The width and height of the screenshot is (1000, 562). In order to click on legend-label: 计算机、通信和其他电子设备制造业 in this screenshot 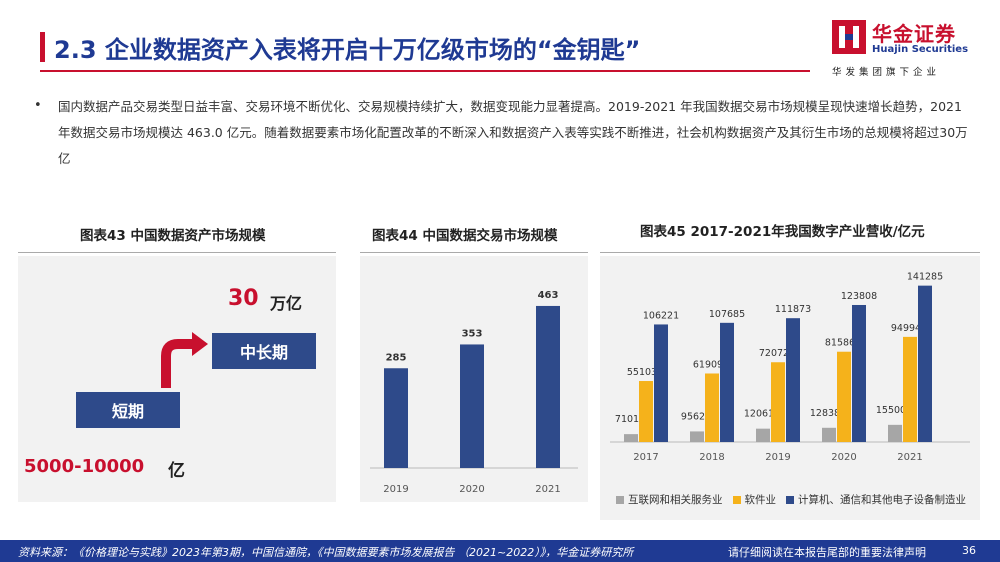, I will do `click(882, 500)`.